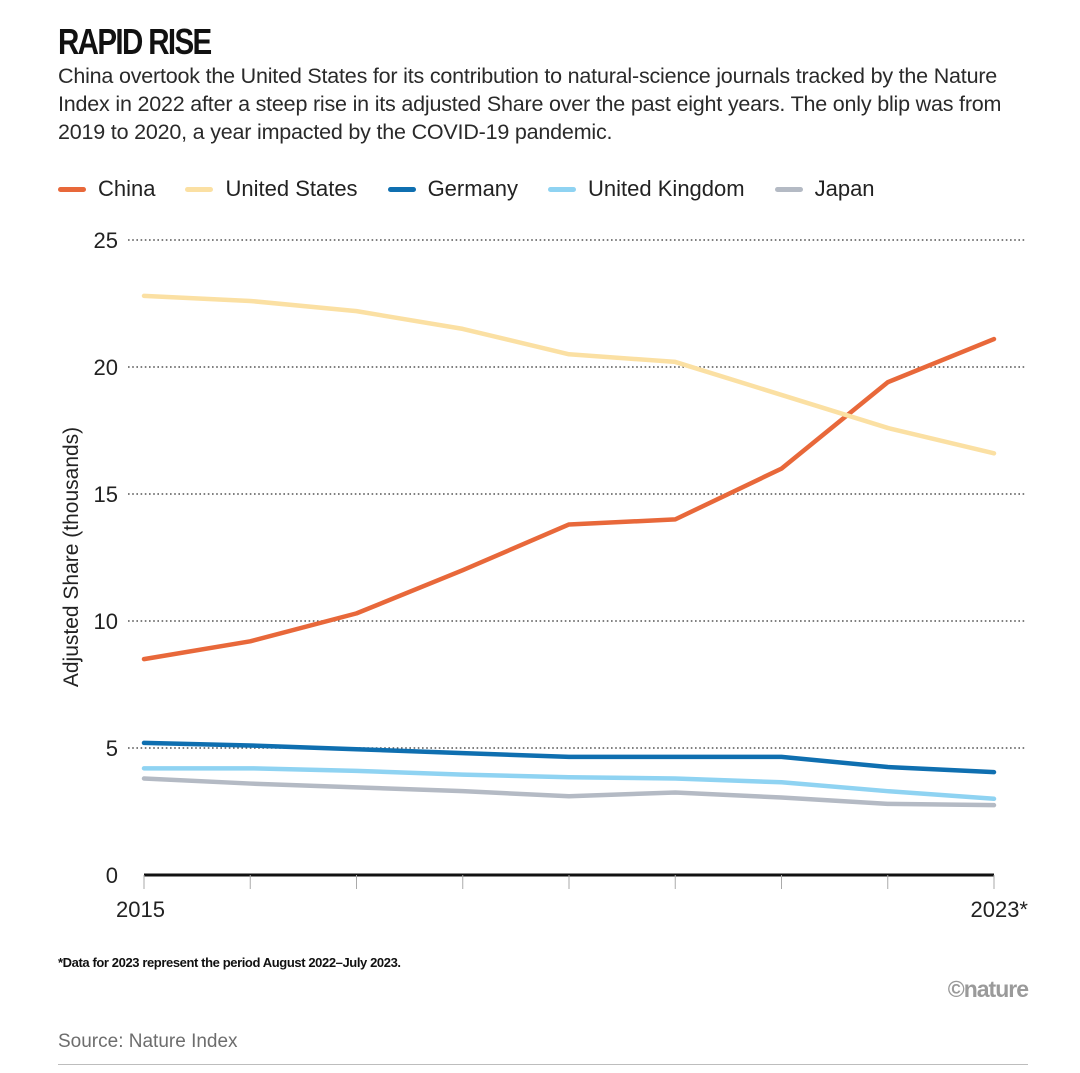  What do you see at coordinates (569, 374) in the screenshot?
I see `series-line-united-states` at bounding box center [569, 374].